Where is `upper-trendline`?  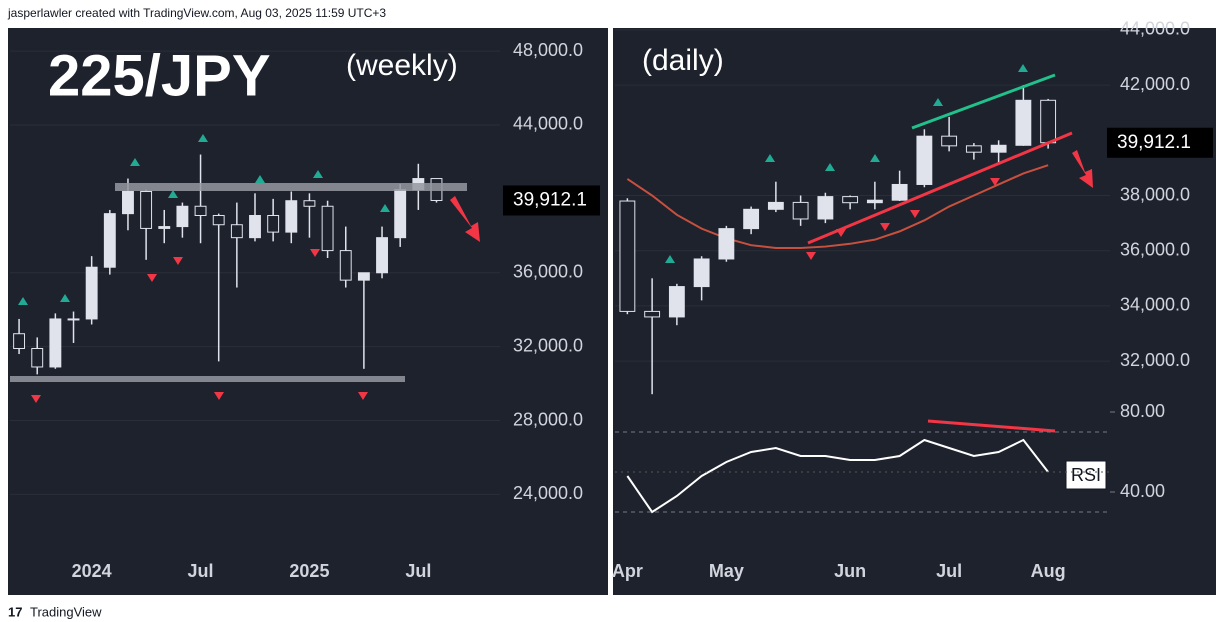
upper-trendline is located at coordinates (983, 101).